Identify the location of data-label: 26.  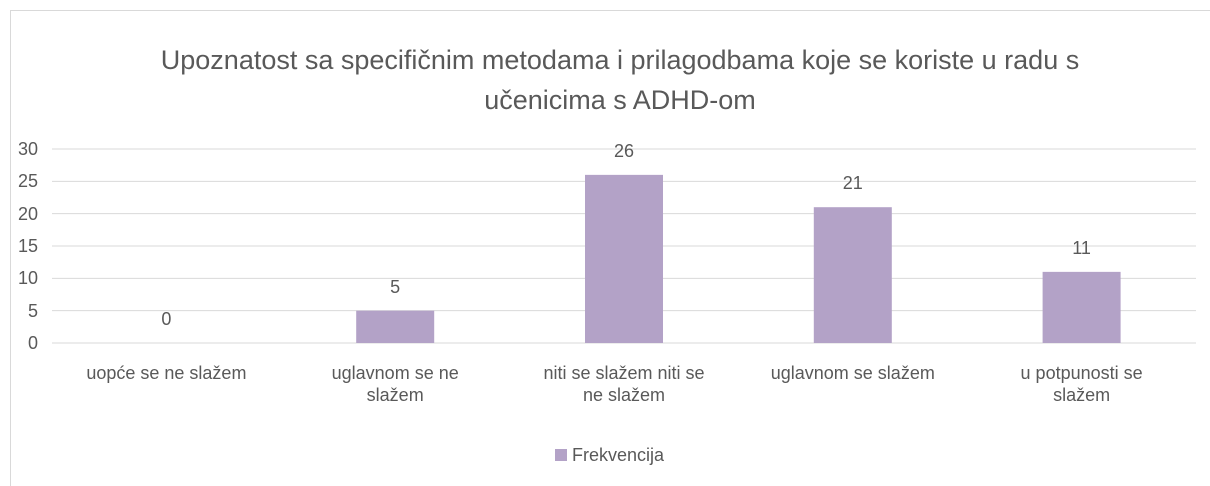
(624, 150).